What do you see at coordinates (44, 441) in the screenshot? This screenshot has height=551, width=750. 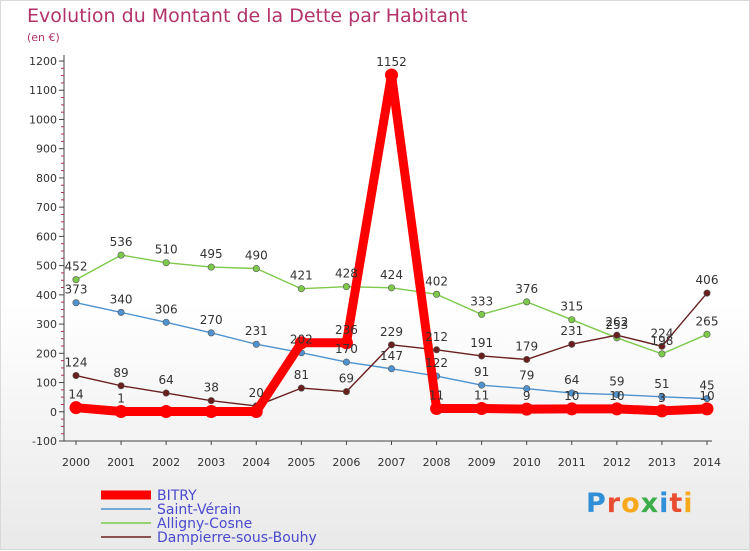 I see `y-tick-label: -100` at bounding box center [44, 441].